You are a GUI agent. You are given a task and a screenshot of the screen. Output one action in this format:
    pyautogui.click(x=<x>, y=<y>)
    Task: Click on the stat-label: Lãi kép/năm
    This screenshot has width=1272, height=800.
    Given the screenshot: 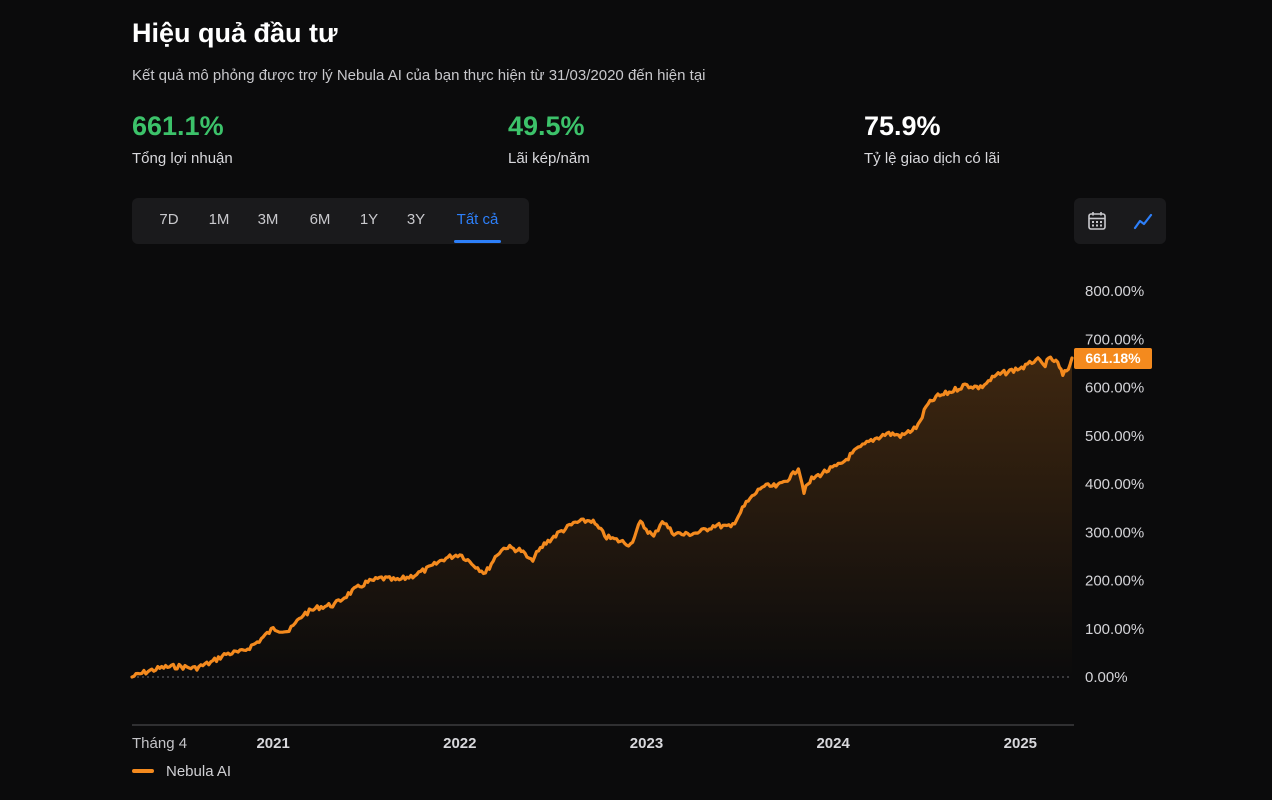 What is the action you would take?
    pyautogui.click(x=549, y=158)
    